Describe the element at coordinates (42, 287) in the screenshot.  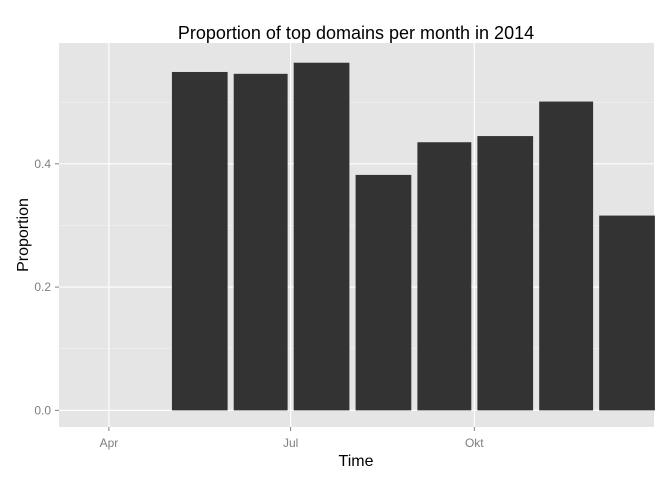
I see `y-tick-label: 0.2` at that location.